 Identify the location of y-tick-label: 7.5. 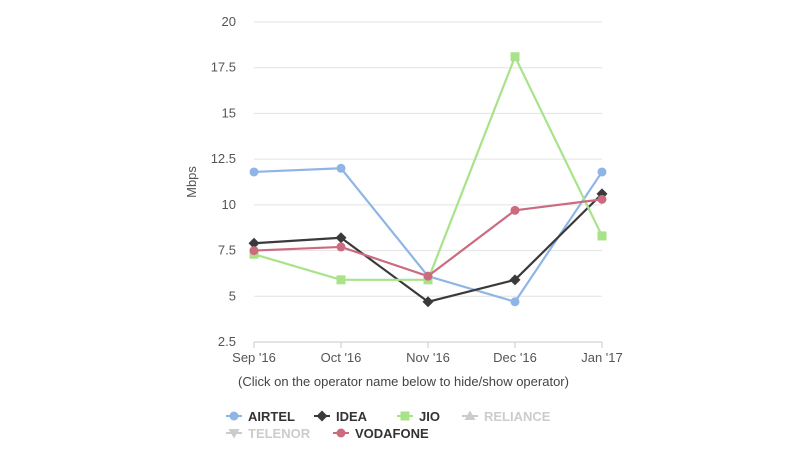
(227, 250).